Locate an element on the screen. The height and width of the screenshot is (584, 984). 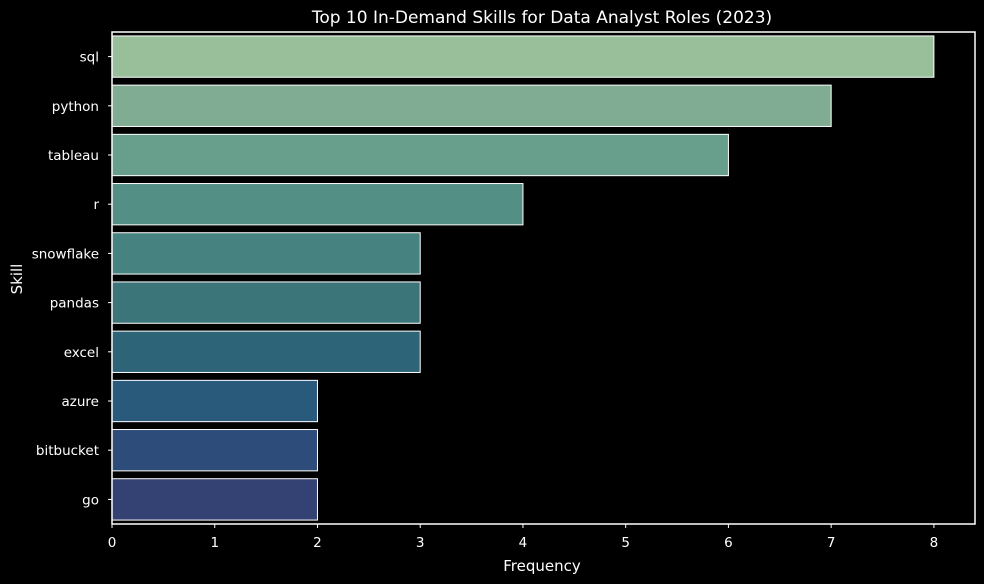
y-tick-label: tableau is located at coordinates (73, 156).